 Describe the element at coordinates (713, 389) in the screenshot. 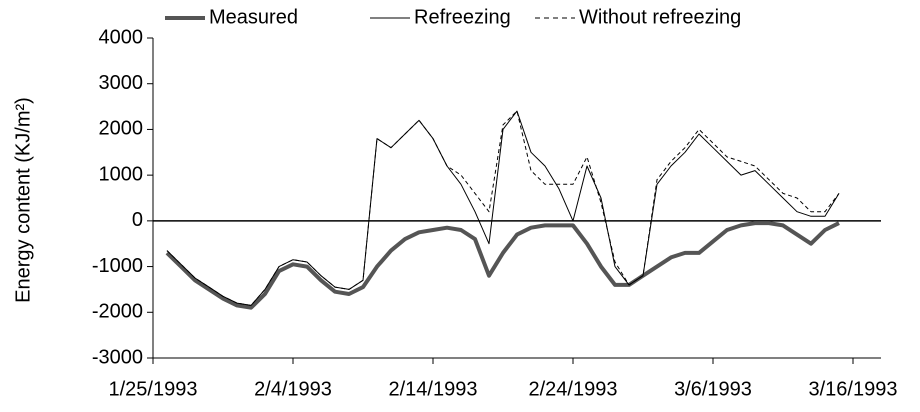

I see `x-tick-label: 3/6/1993` at that location.